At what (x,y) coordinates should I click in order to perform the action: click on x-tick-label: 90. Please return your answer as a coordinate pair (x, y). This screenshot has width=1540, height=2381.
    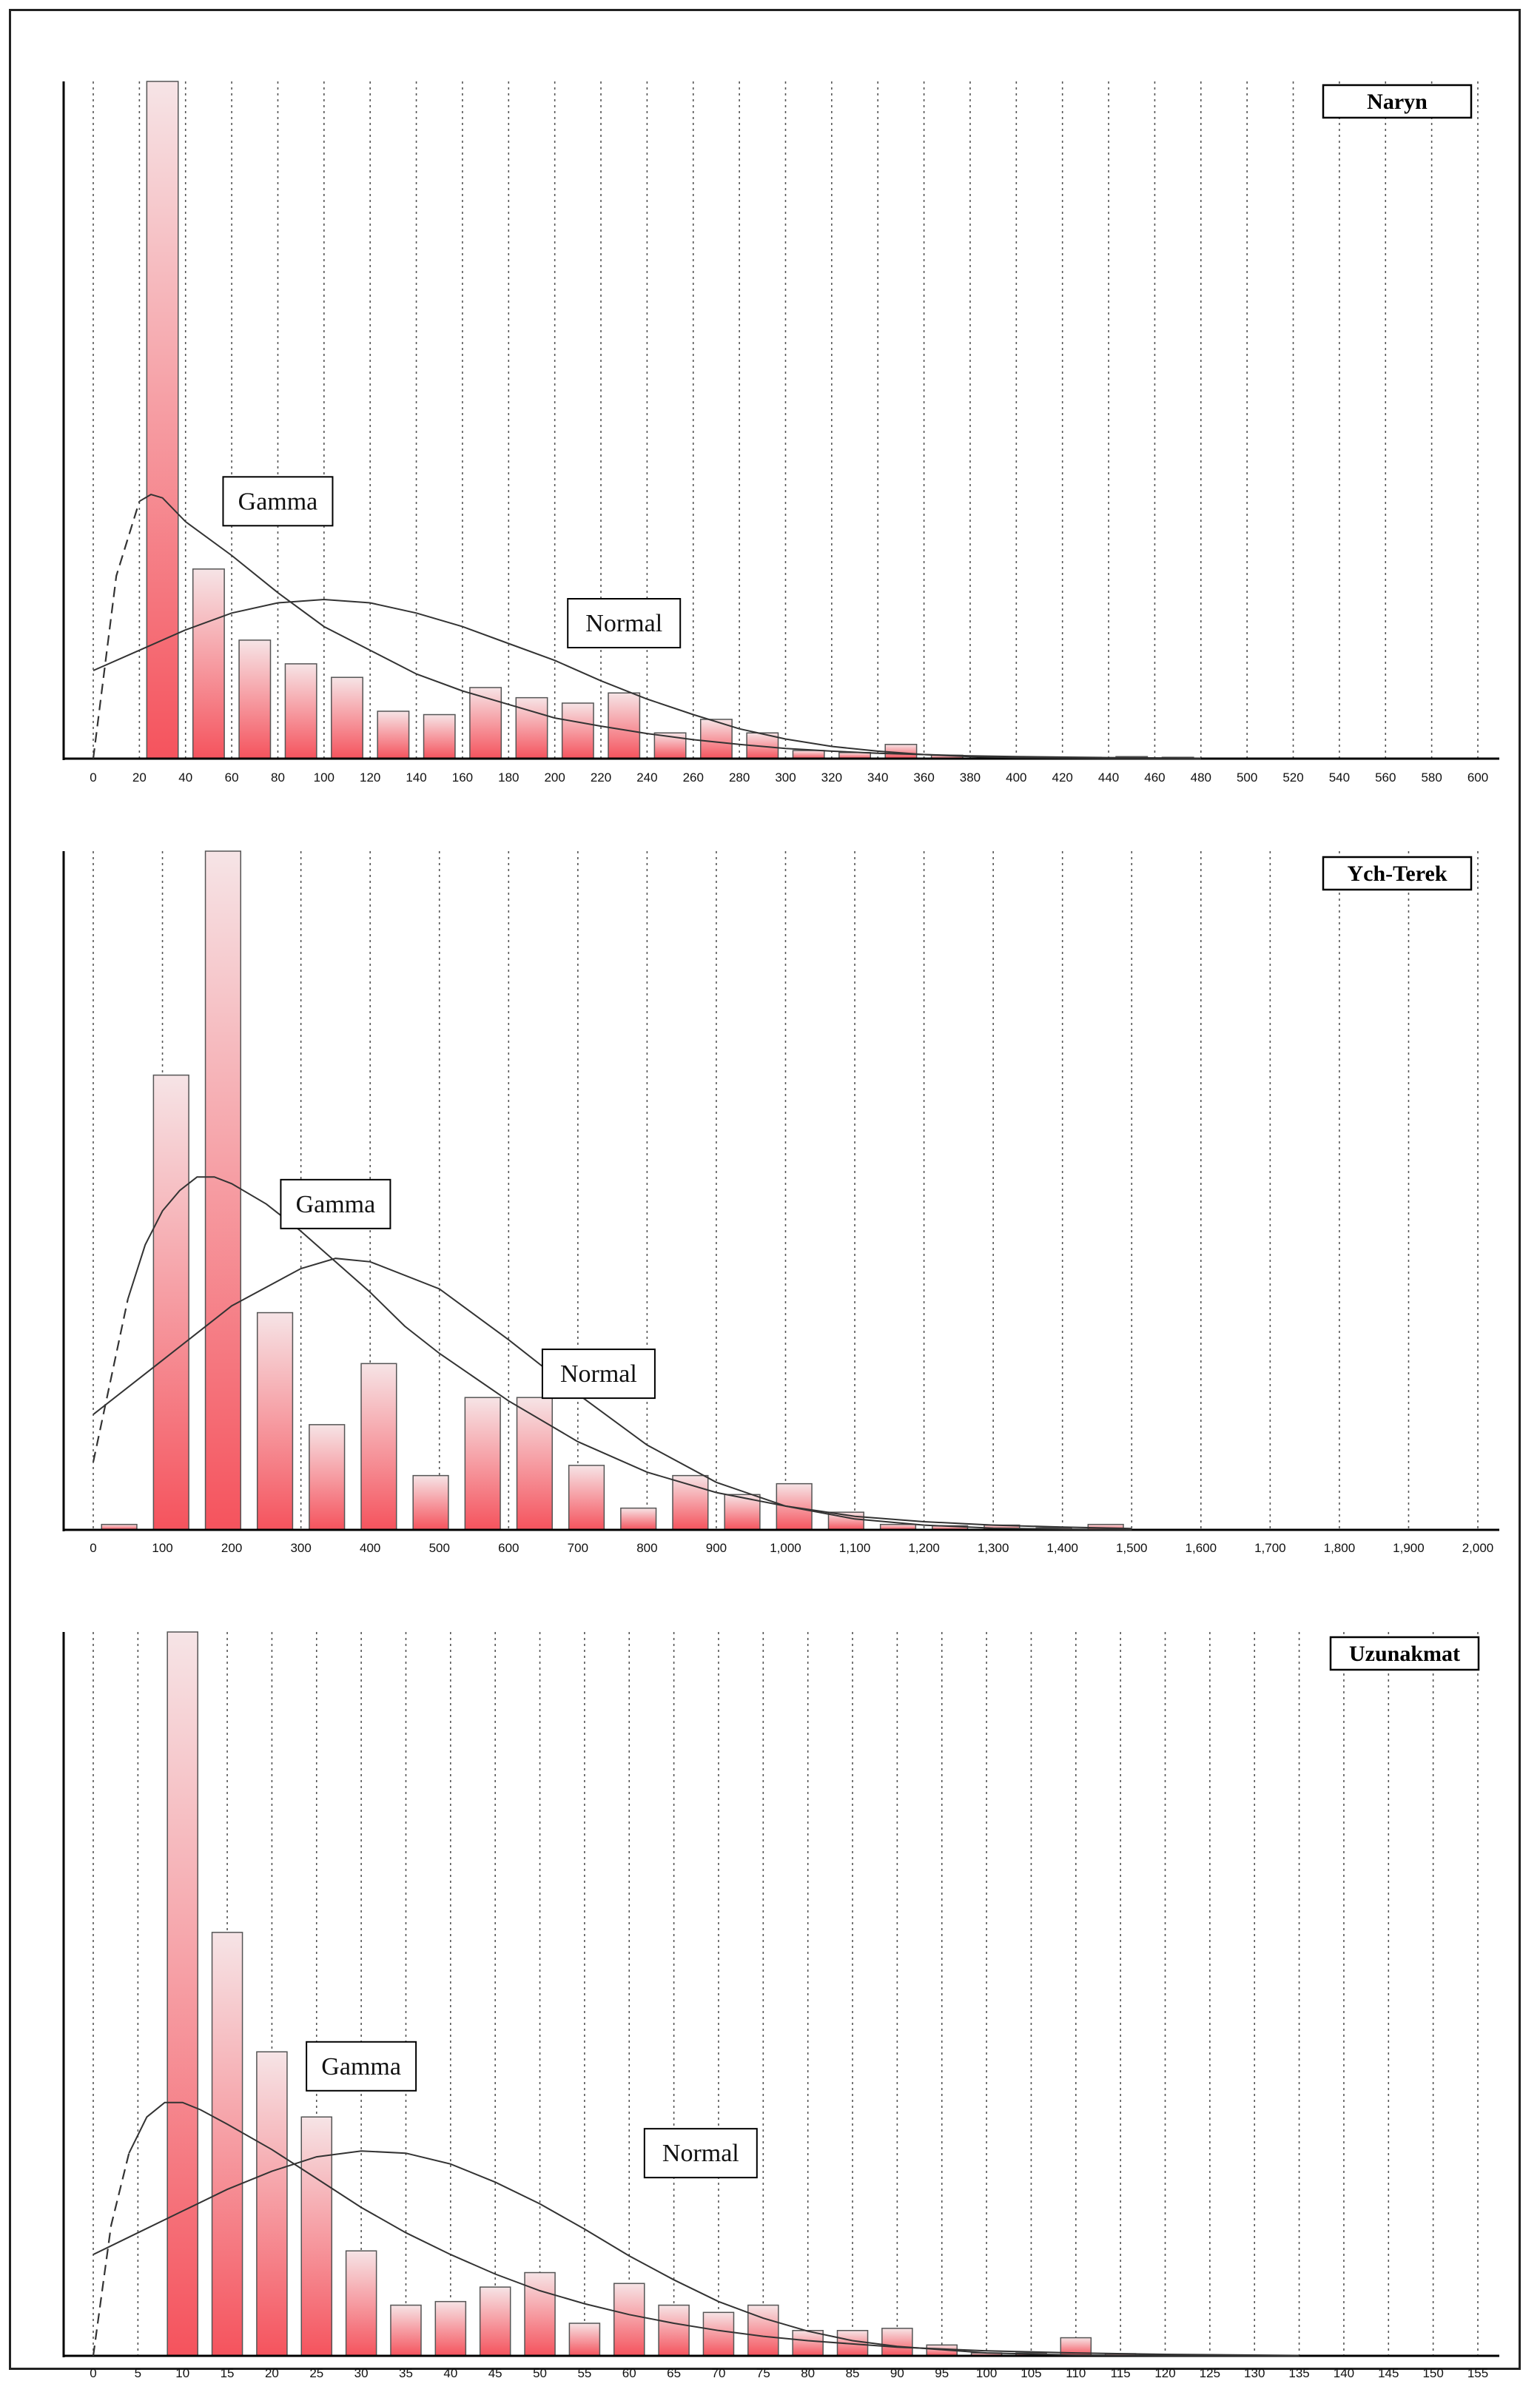
    Looking at the image, I should click on (897, 2373).